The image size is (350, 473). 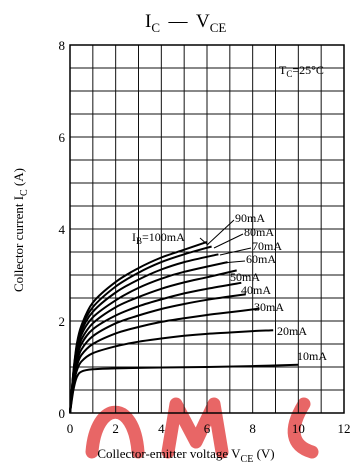 I want to click on y-tick-label: 4, so click(x=62, y=229).